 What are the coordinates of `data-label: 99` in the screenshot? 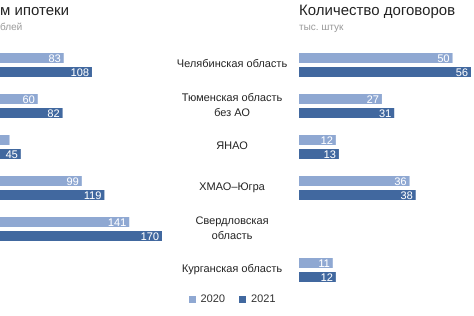 It's located at (72, 182).